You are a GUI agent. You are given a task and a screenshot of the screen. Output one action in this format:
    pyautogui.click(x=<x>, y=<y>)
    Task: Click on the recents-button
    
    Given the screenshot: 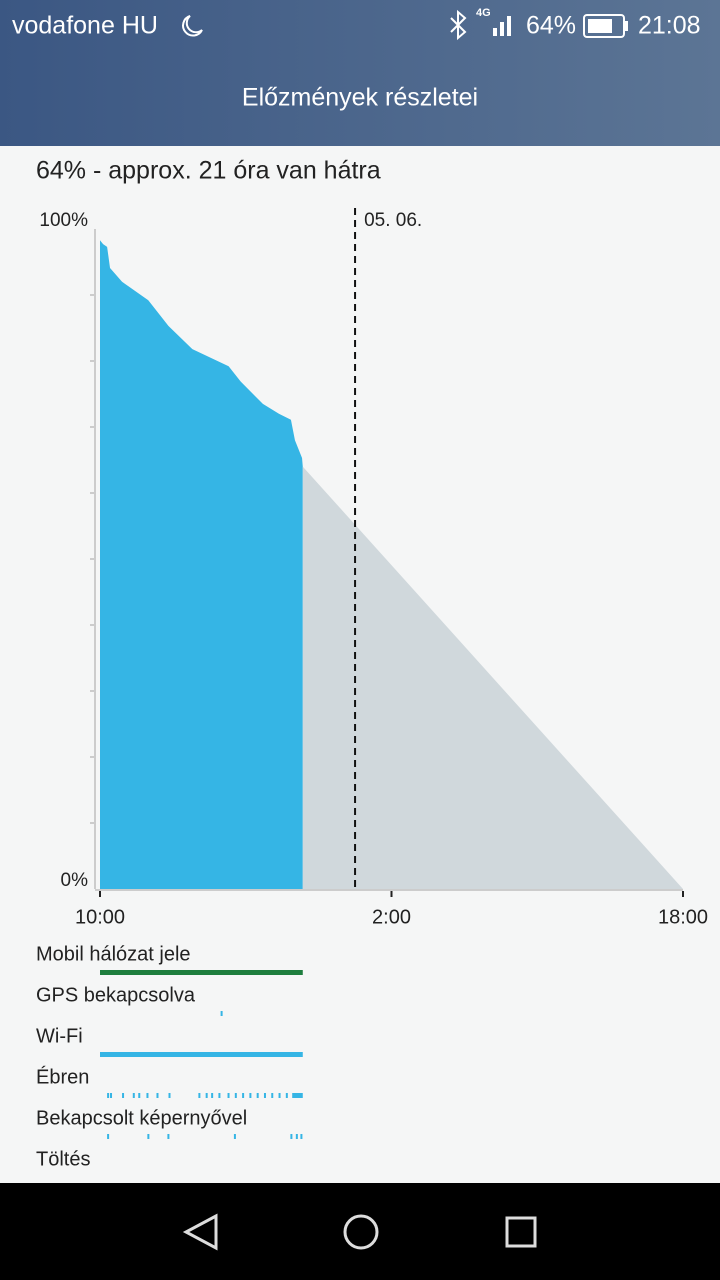 What is the action you would take?
    pyautogui.click(x=521, y=1232)
    